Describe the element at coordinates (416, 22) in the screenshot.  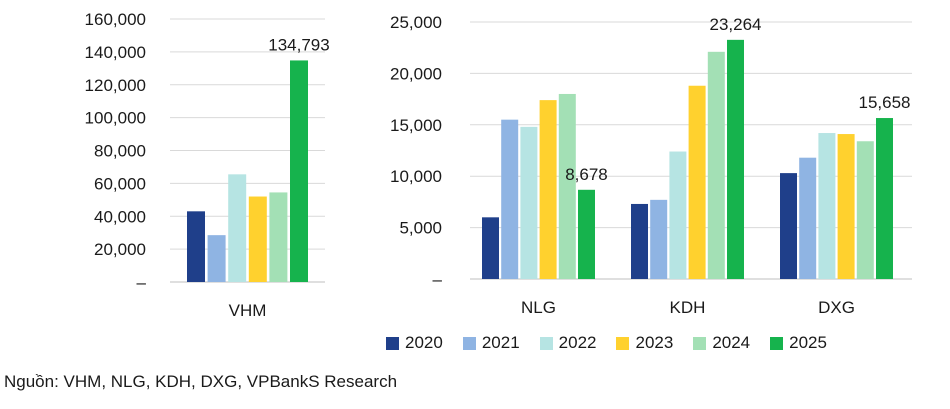
I see `y-tick-label: 25,000` at that location.